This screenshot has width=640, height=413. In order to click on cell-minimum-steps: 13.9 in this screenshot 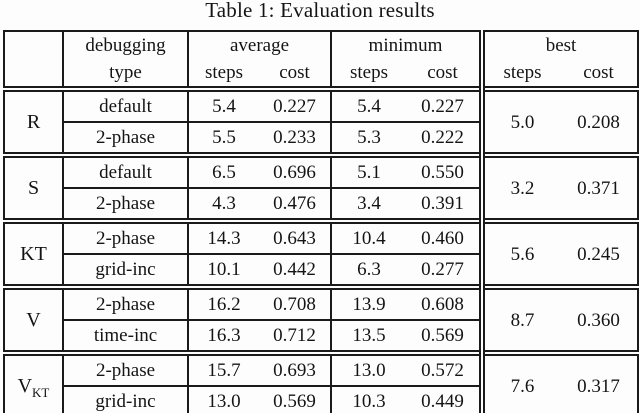, I will do `click(368, 302)`.